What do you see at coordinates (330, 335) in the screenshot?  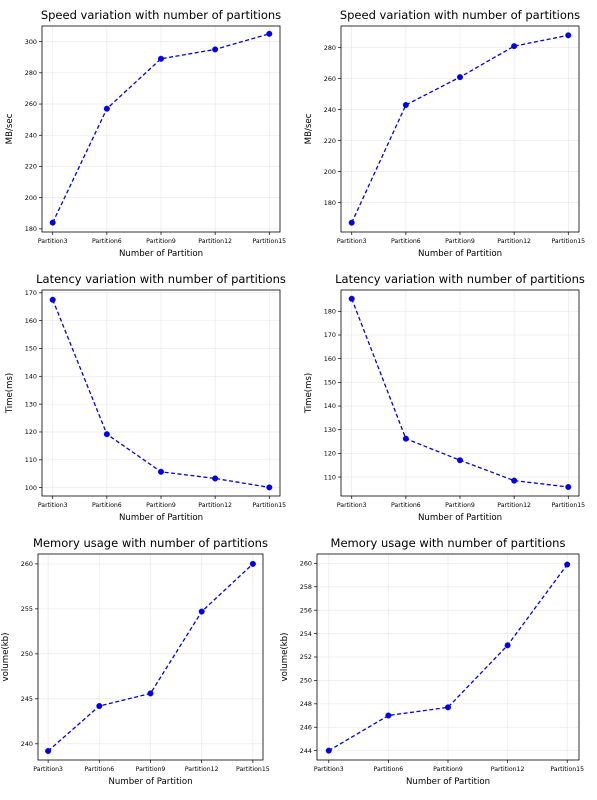 I see `y-tick-label: 170` at bounding box center [330, 335].